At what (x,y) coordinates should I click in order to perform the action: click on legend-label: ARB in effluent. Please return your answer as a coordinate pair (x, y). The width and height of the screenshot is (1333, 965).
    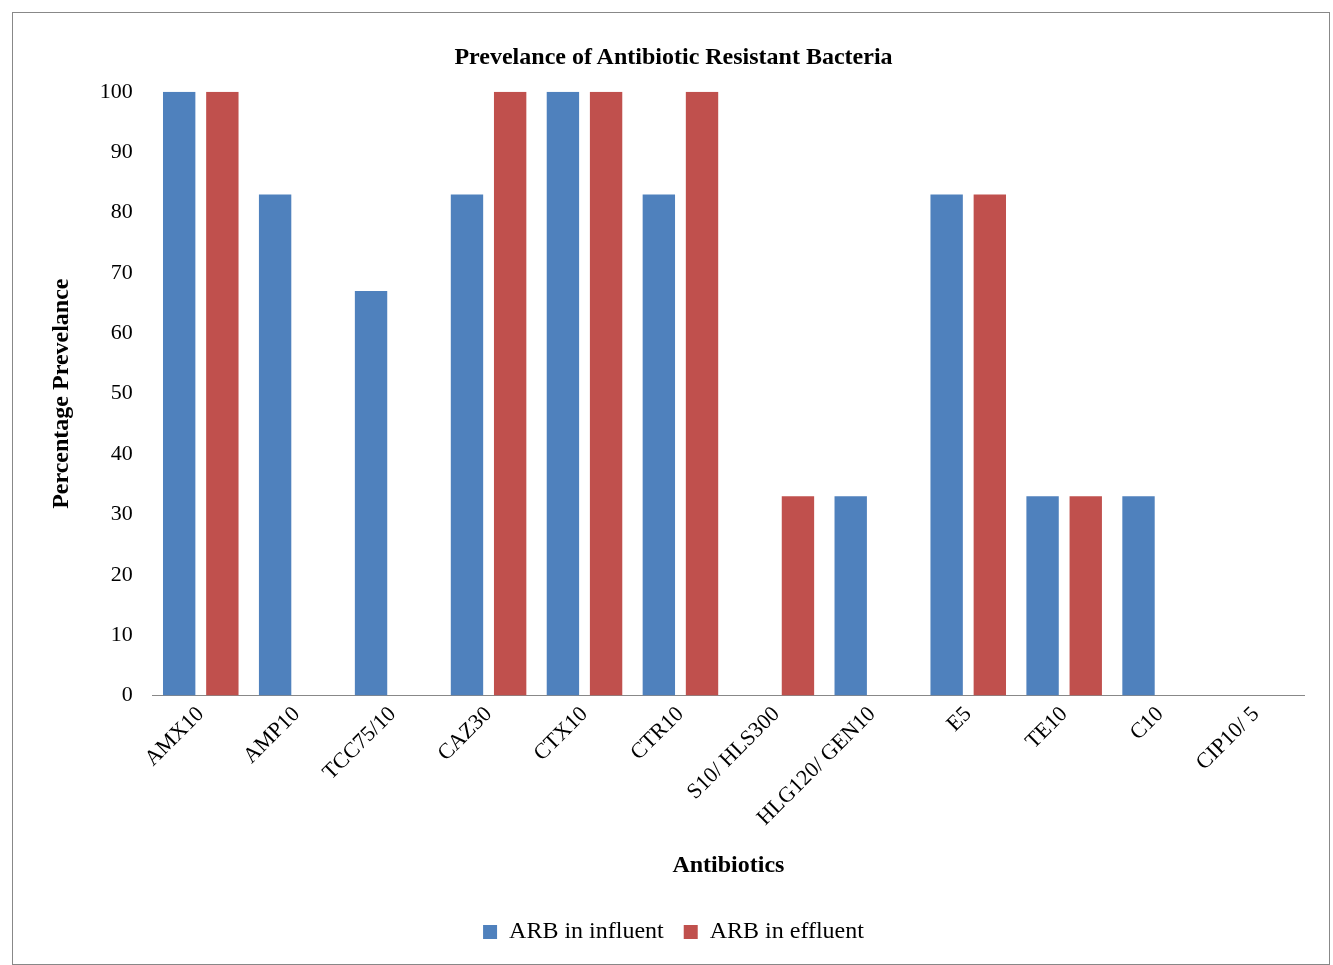
    Looking at the image, I should click on (787, 930).